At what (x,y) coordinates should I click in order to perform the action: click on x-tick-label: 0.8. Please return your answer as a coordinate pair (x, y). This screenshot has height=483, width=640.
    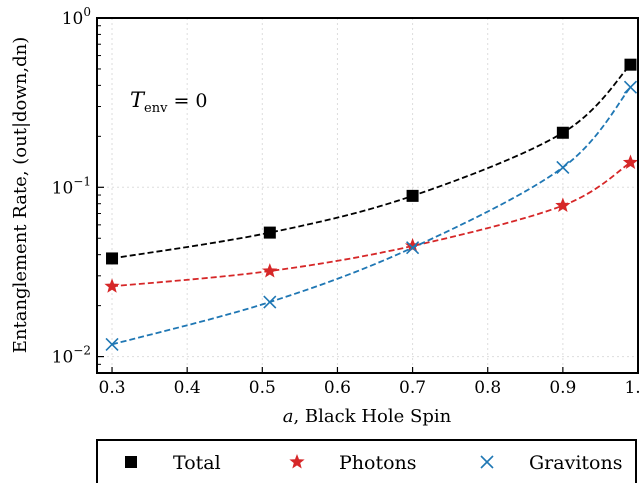
    Looking at the image, I should click on (487, 388).